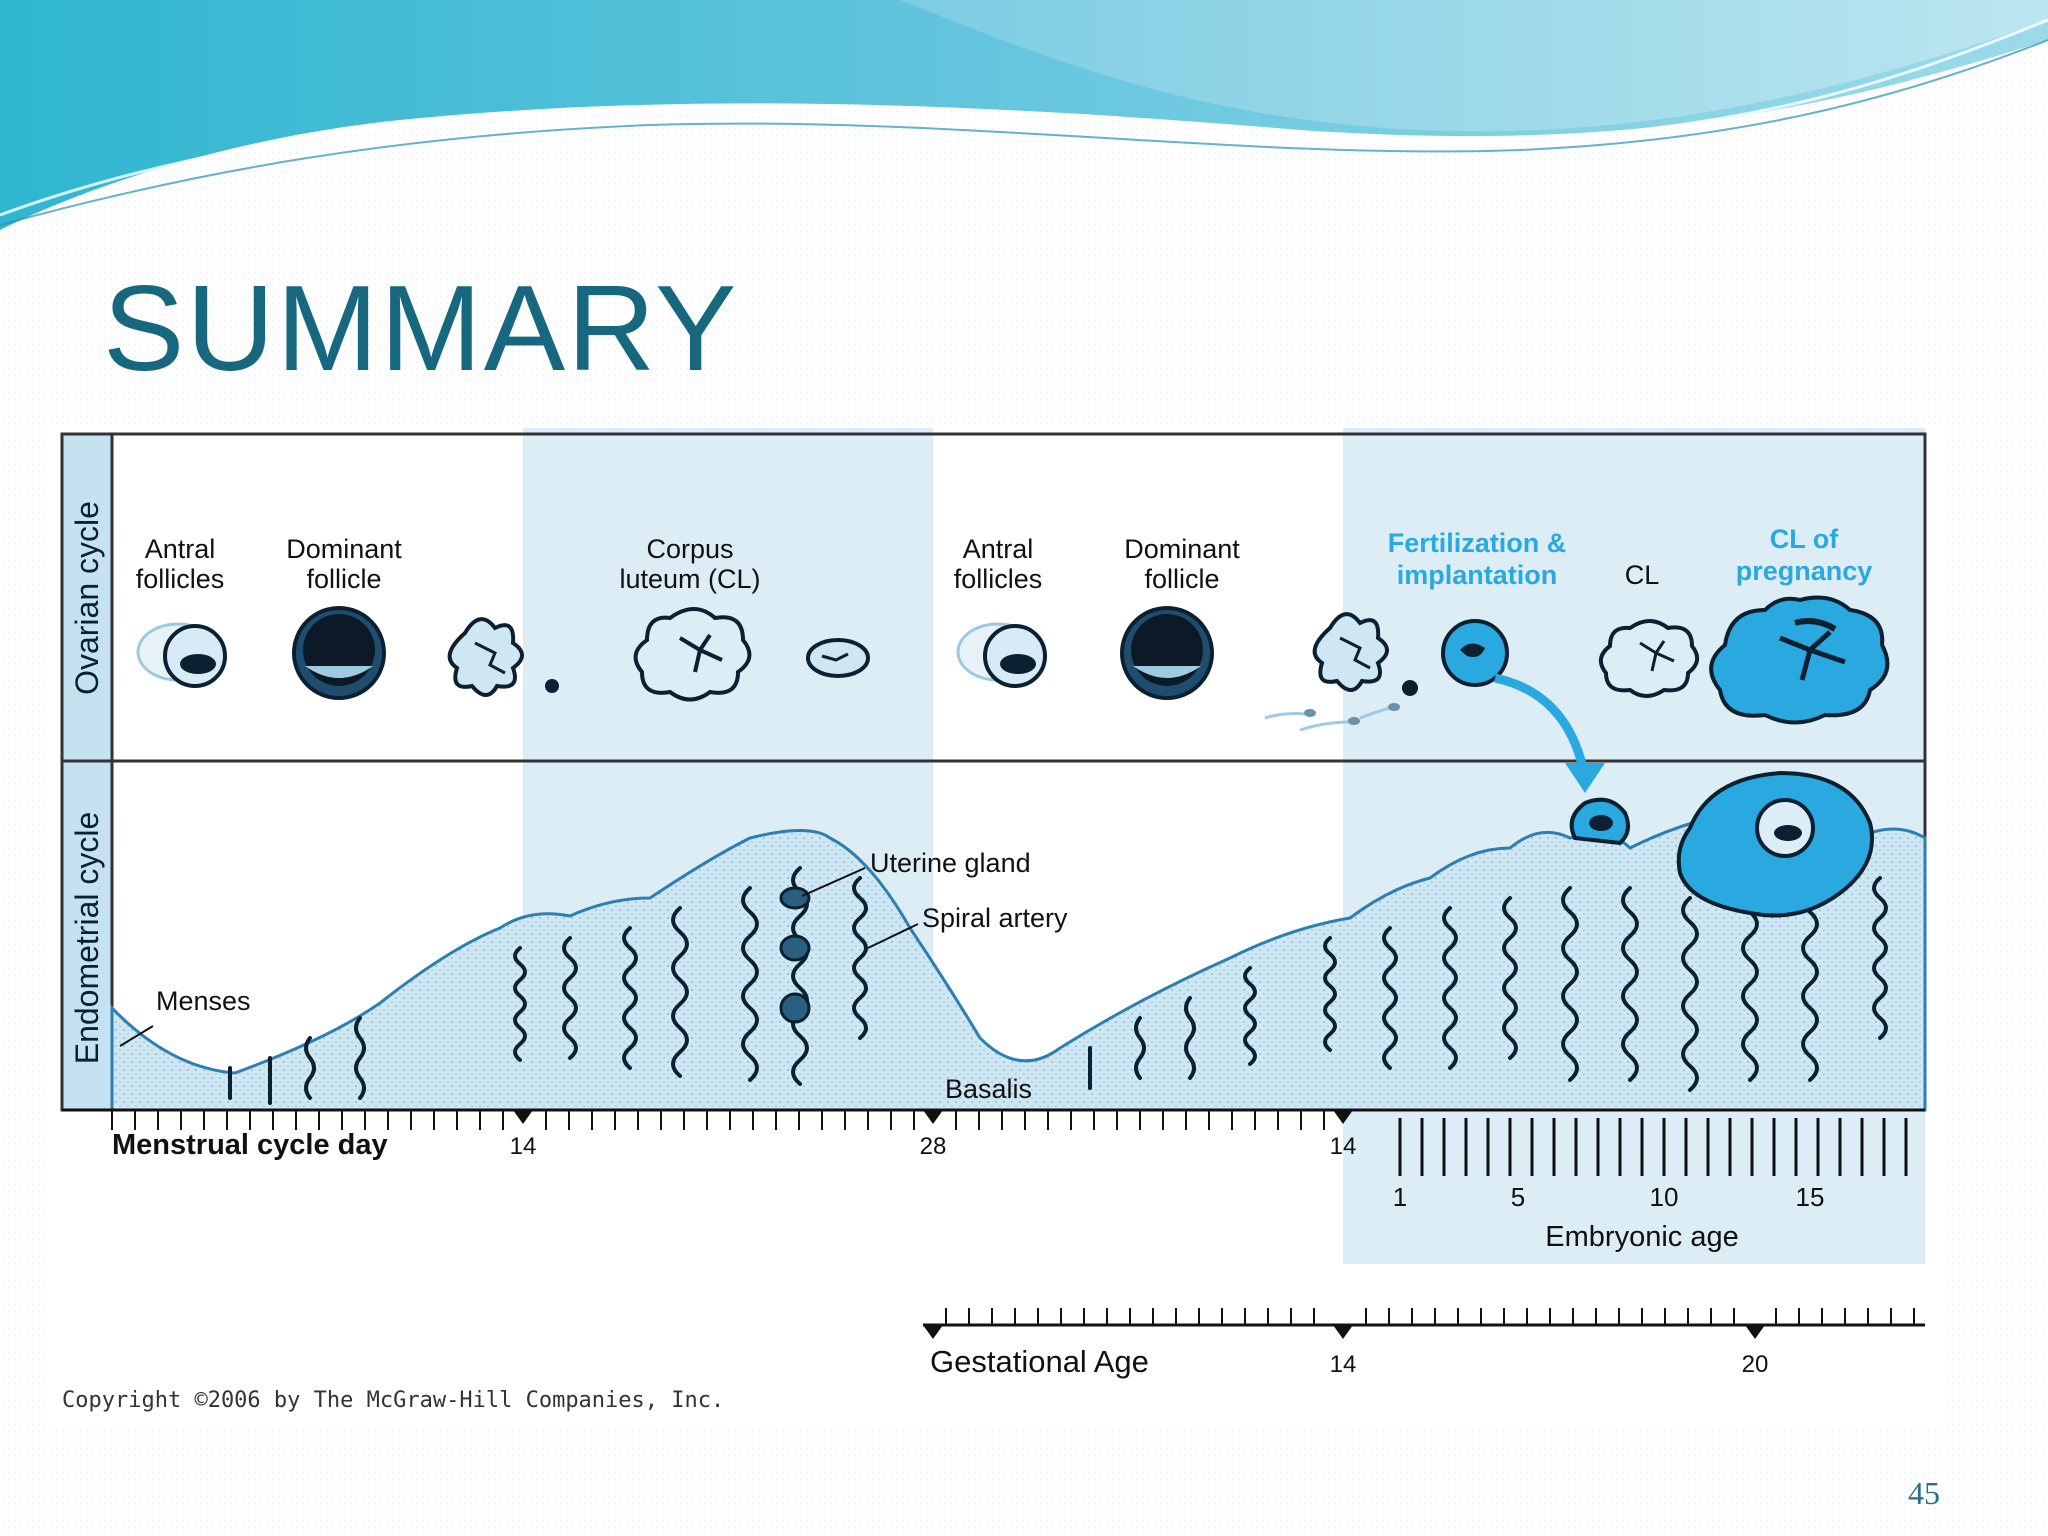 The width and height of the screenshot is (2048, 1536). Describe the element at coordinates (180, 579) in the screenshot. I see `antral-follicles-label-1-line2: follicles` at that location.